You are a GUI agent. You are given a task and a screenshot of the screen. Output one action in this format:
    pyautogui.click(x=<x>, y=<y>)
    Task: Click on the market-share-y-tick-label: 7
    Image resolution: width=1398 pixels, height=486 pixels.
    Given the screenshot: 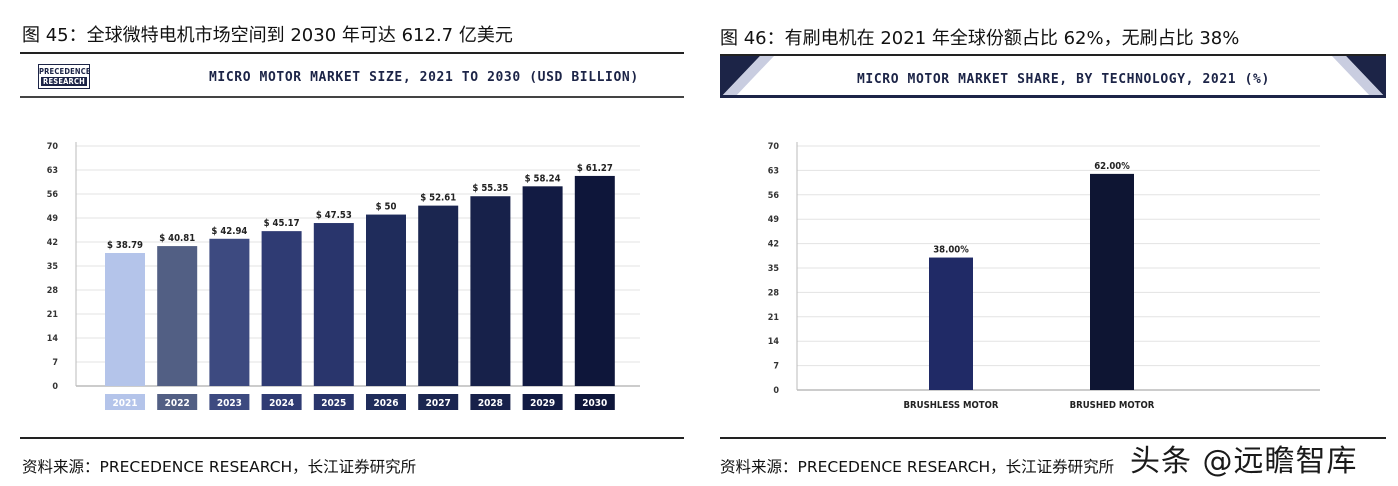 What is the action you would take?
    pyautogui.click(x=776, y=367)
    